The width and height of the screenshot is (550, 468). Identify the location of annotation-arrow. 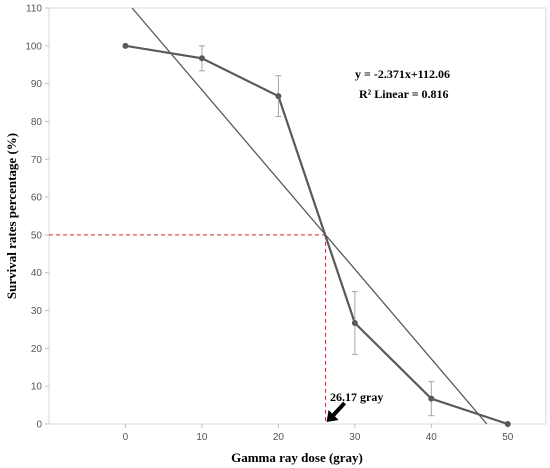
(336, 411).